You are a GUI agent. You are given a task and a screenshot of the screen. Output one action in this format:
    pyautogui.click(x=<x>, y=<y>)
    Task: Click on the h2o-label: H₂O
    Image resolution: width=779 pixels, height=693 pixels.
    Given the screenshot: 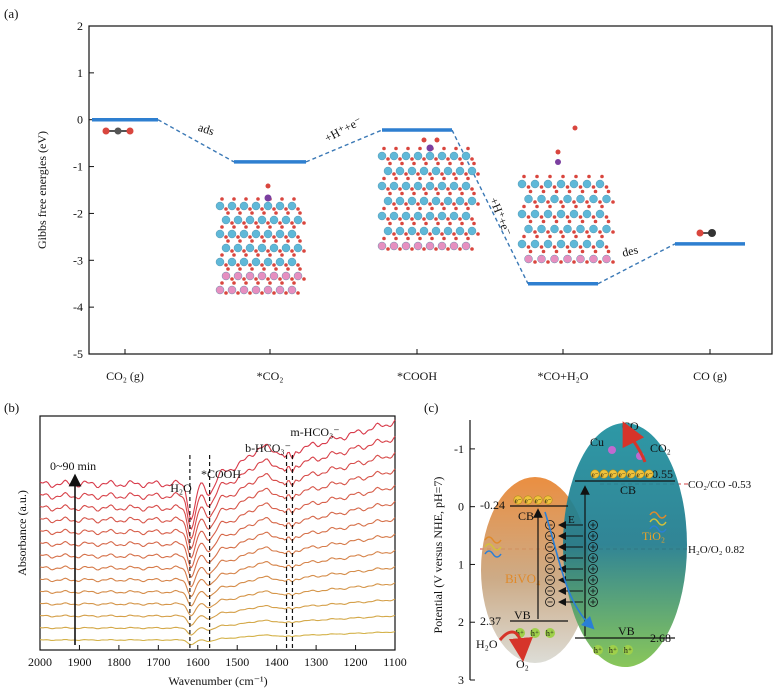 What is the action you would take?
    pyautogui.click(x=487, y=644)
    